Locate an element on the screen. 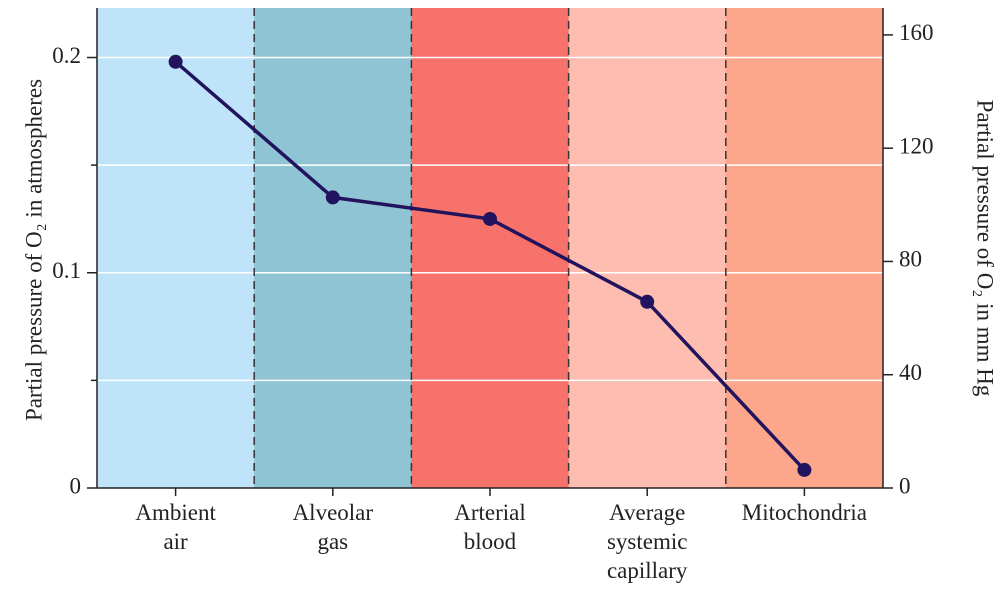 This screenshot has width=1007, height=606. x-tick-label: Alveolar is located at coordinates (333, 512).